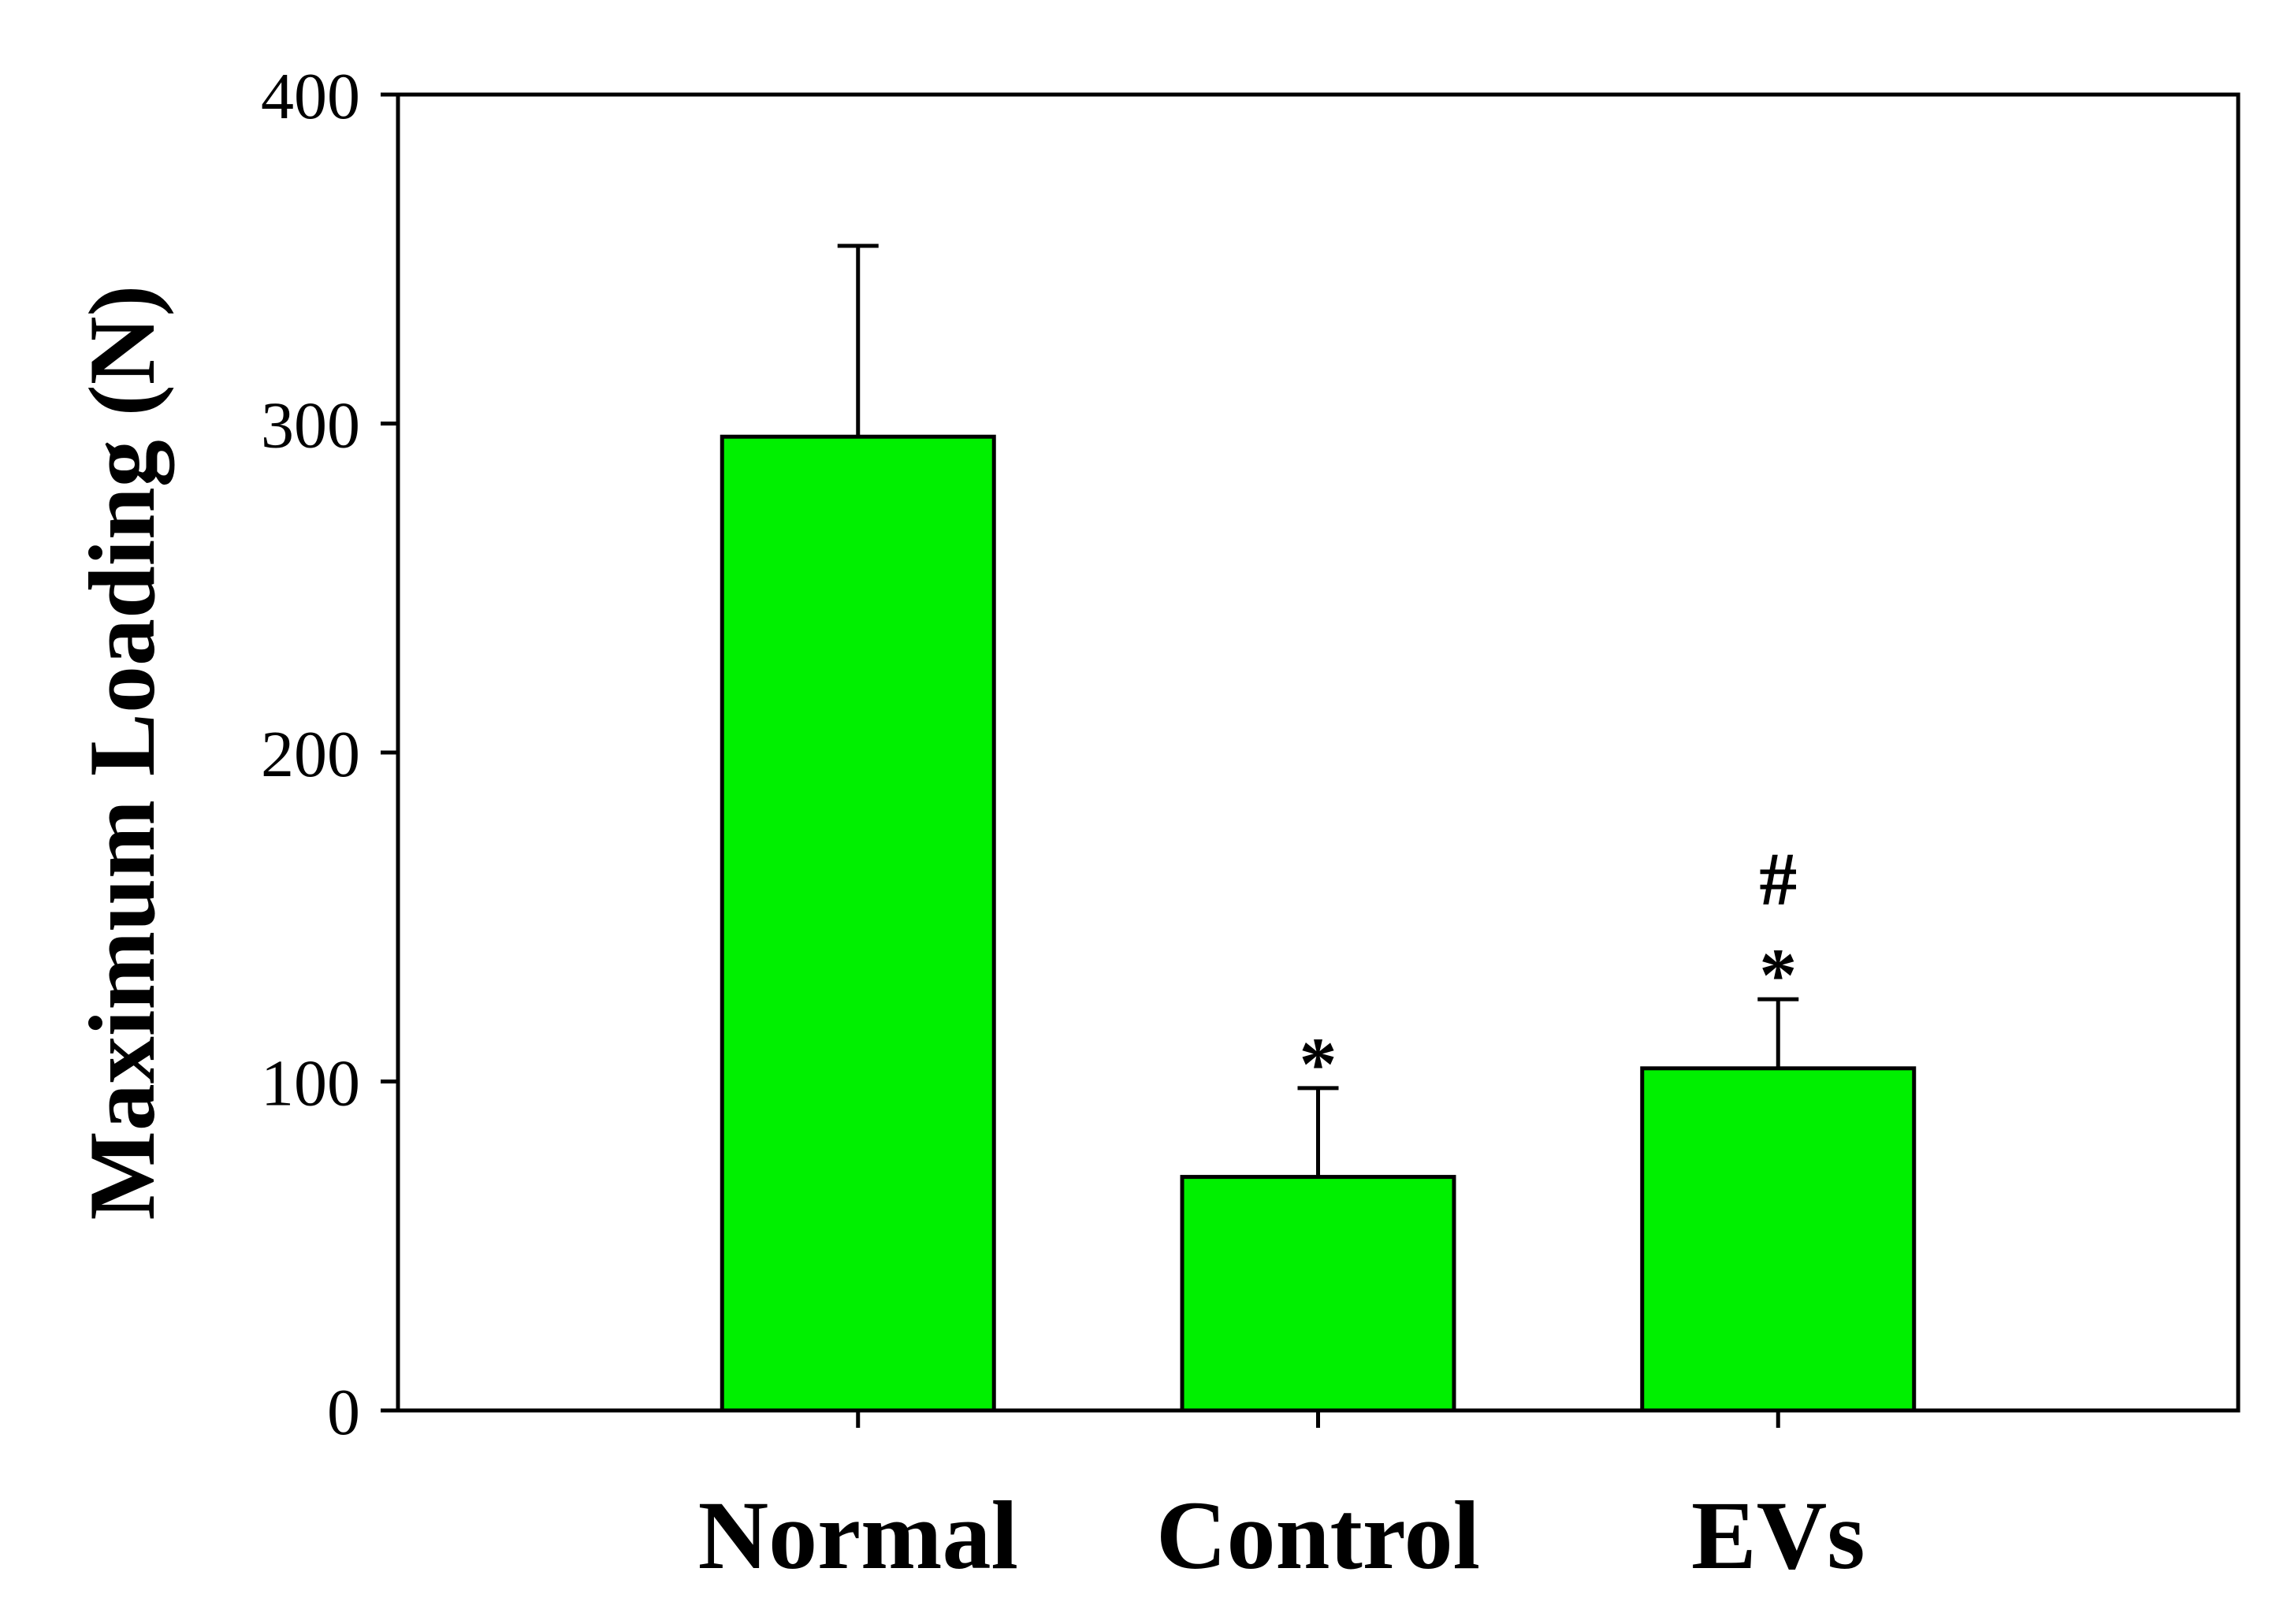 Image resolution: width=2276 pixels, height=1624 pixels. I want to click on x-tick-label: Control, so click(1318, 1535).